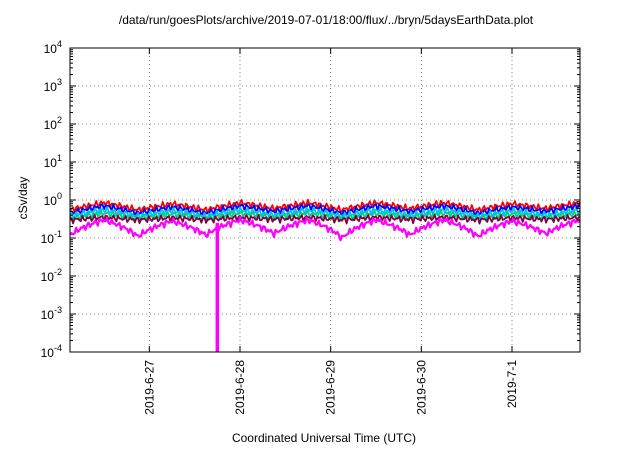  I want to click on x-tick-label: 2019-6-29, so click(331, 387).